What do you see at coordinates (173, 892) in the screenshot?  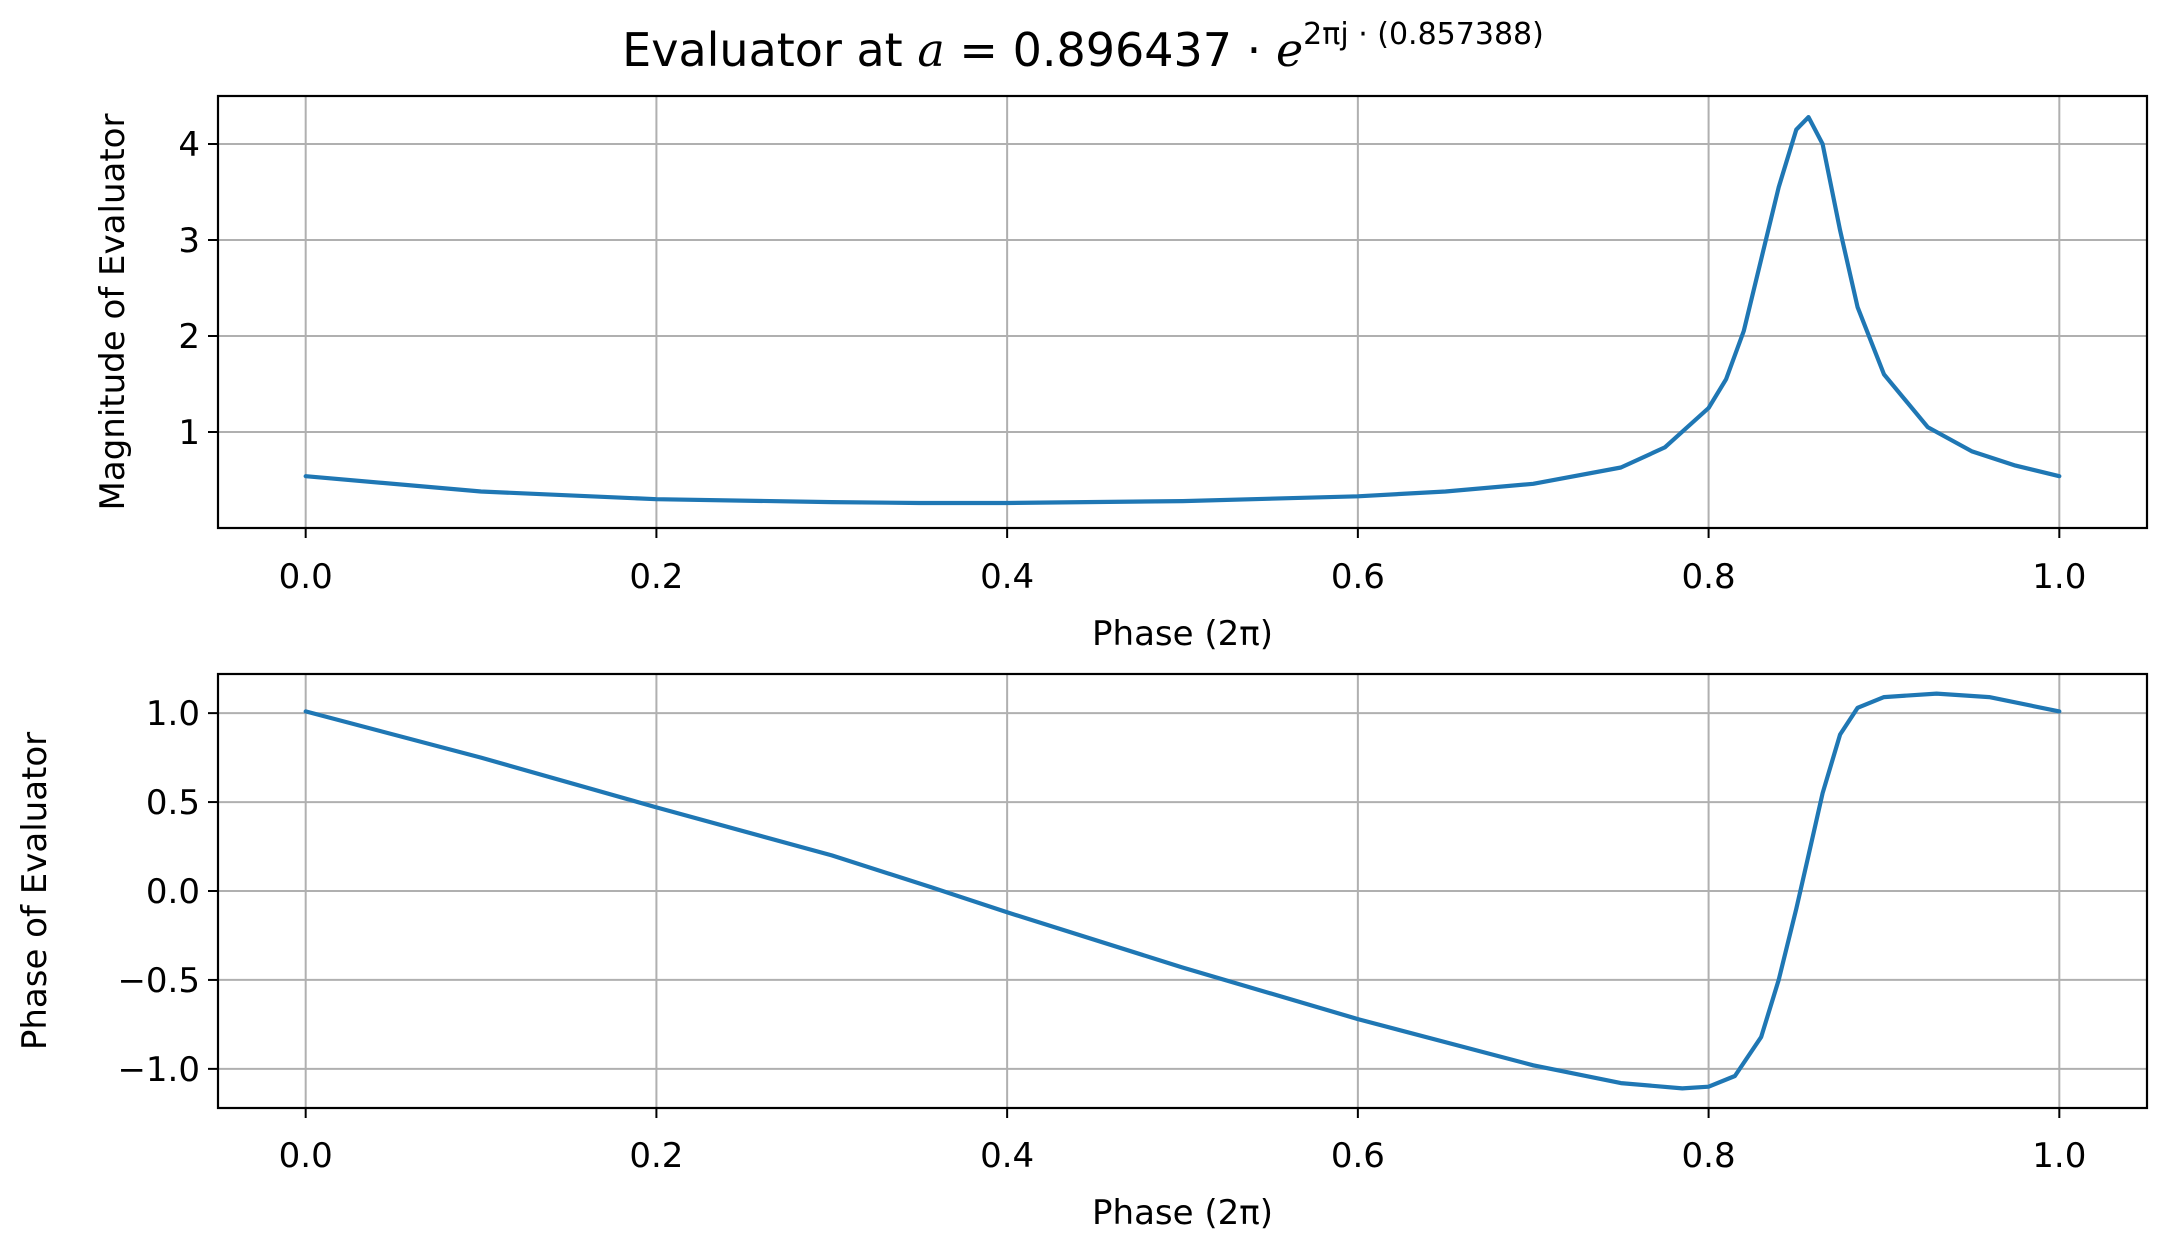 I see `phase-ytick-label-2: 0.0` at bounding box center [173, 892].